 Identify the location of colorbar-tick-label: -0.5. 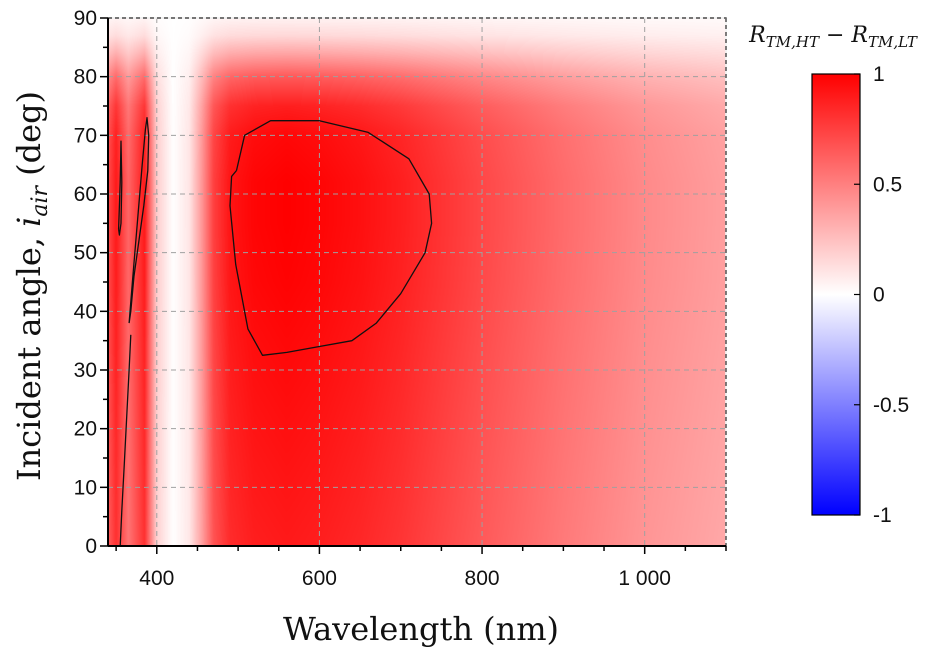
(891, 405).